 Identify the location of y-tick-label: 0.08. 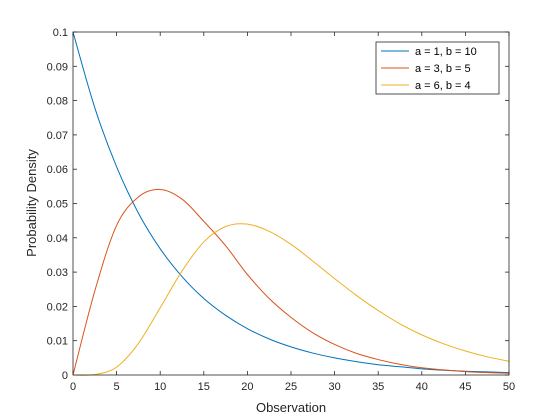
(57, 102).